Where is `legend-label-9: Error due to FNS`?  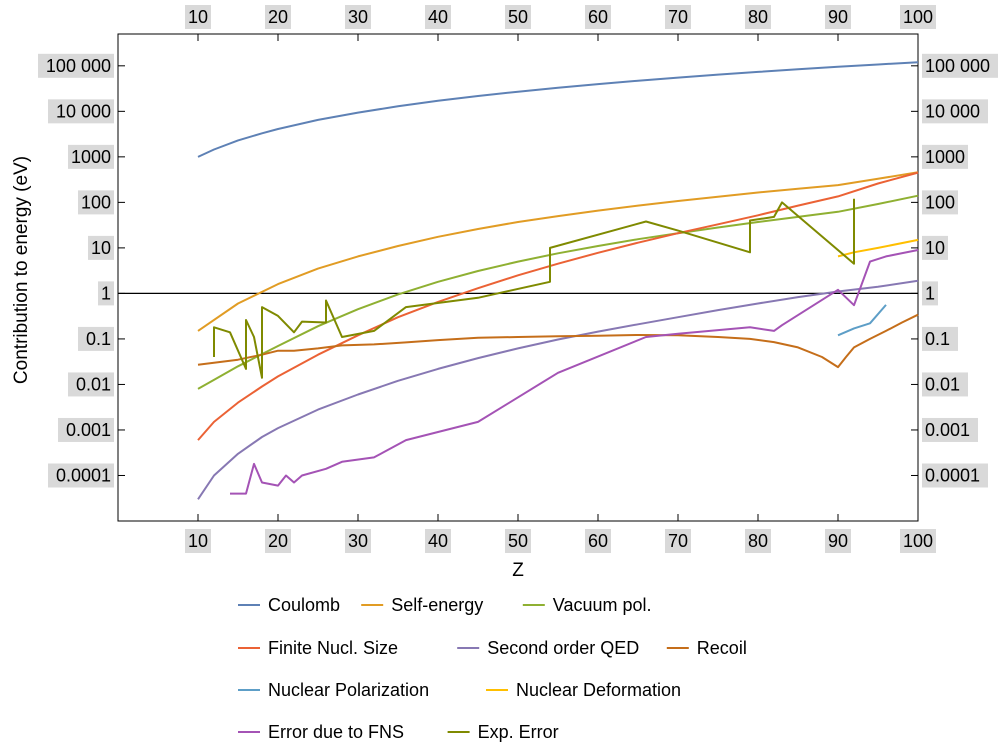
legend-label-9: Error due to FNS is located at coordinates (336, 732).